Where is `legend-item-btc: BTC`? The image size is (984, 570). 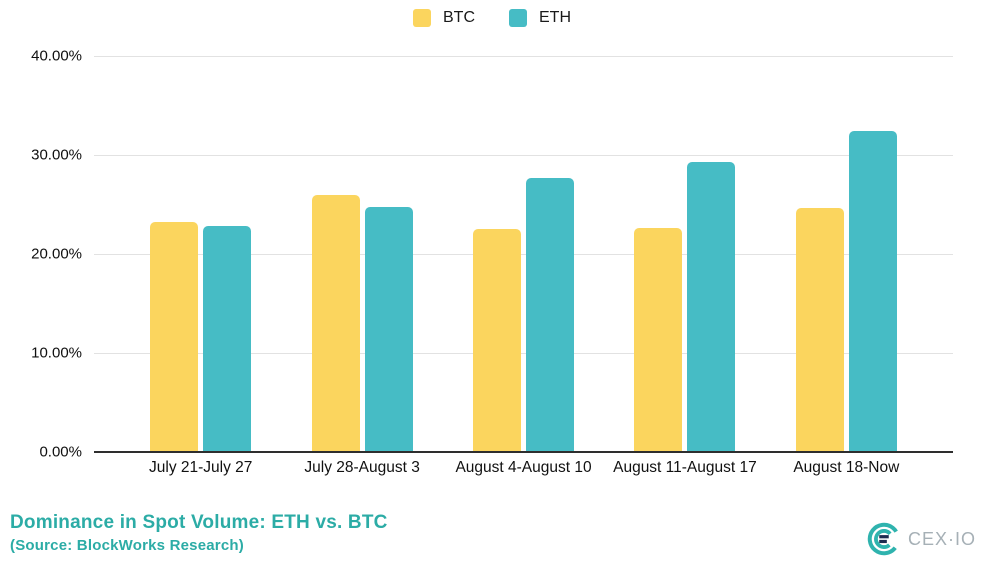 legend-item-btc: BTC is located at coordinates (444, 18).